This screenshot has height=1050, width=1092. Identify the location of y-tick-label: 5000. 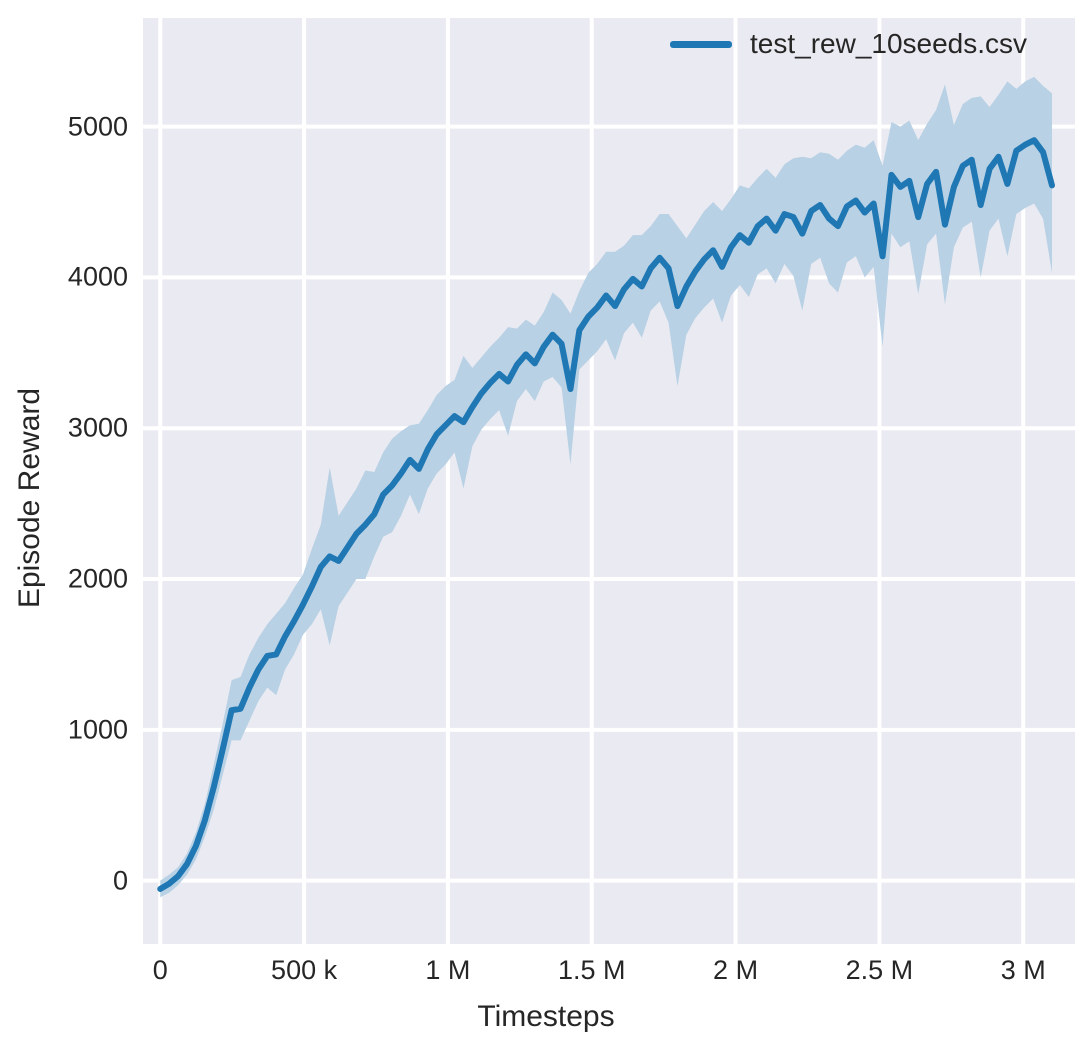
(97, 126).